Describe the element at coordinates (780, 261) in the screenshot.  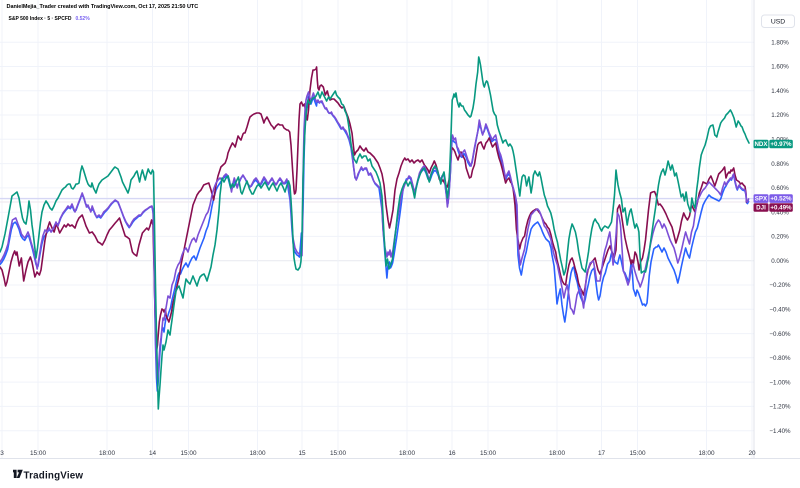
I see `svg-text: 0.00%` at that location.